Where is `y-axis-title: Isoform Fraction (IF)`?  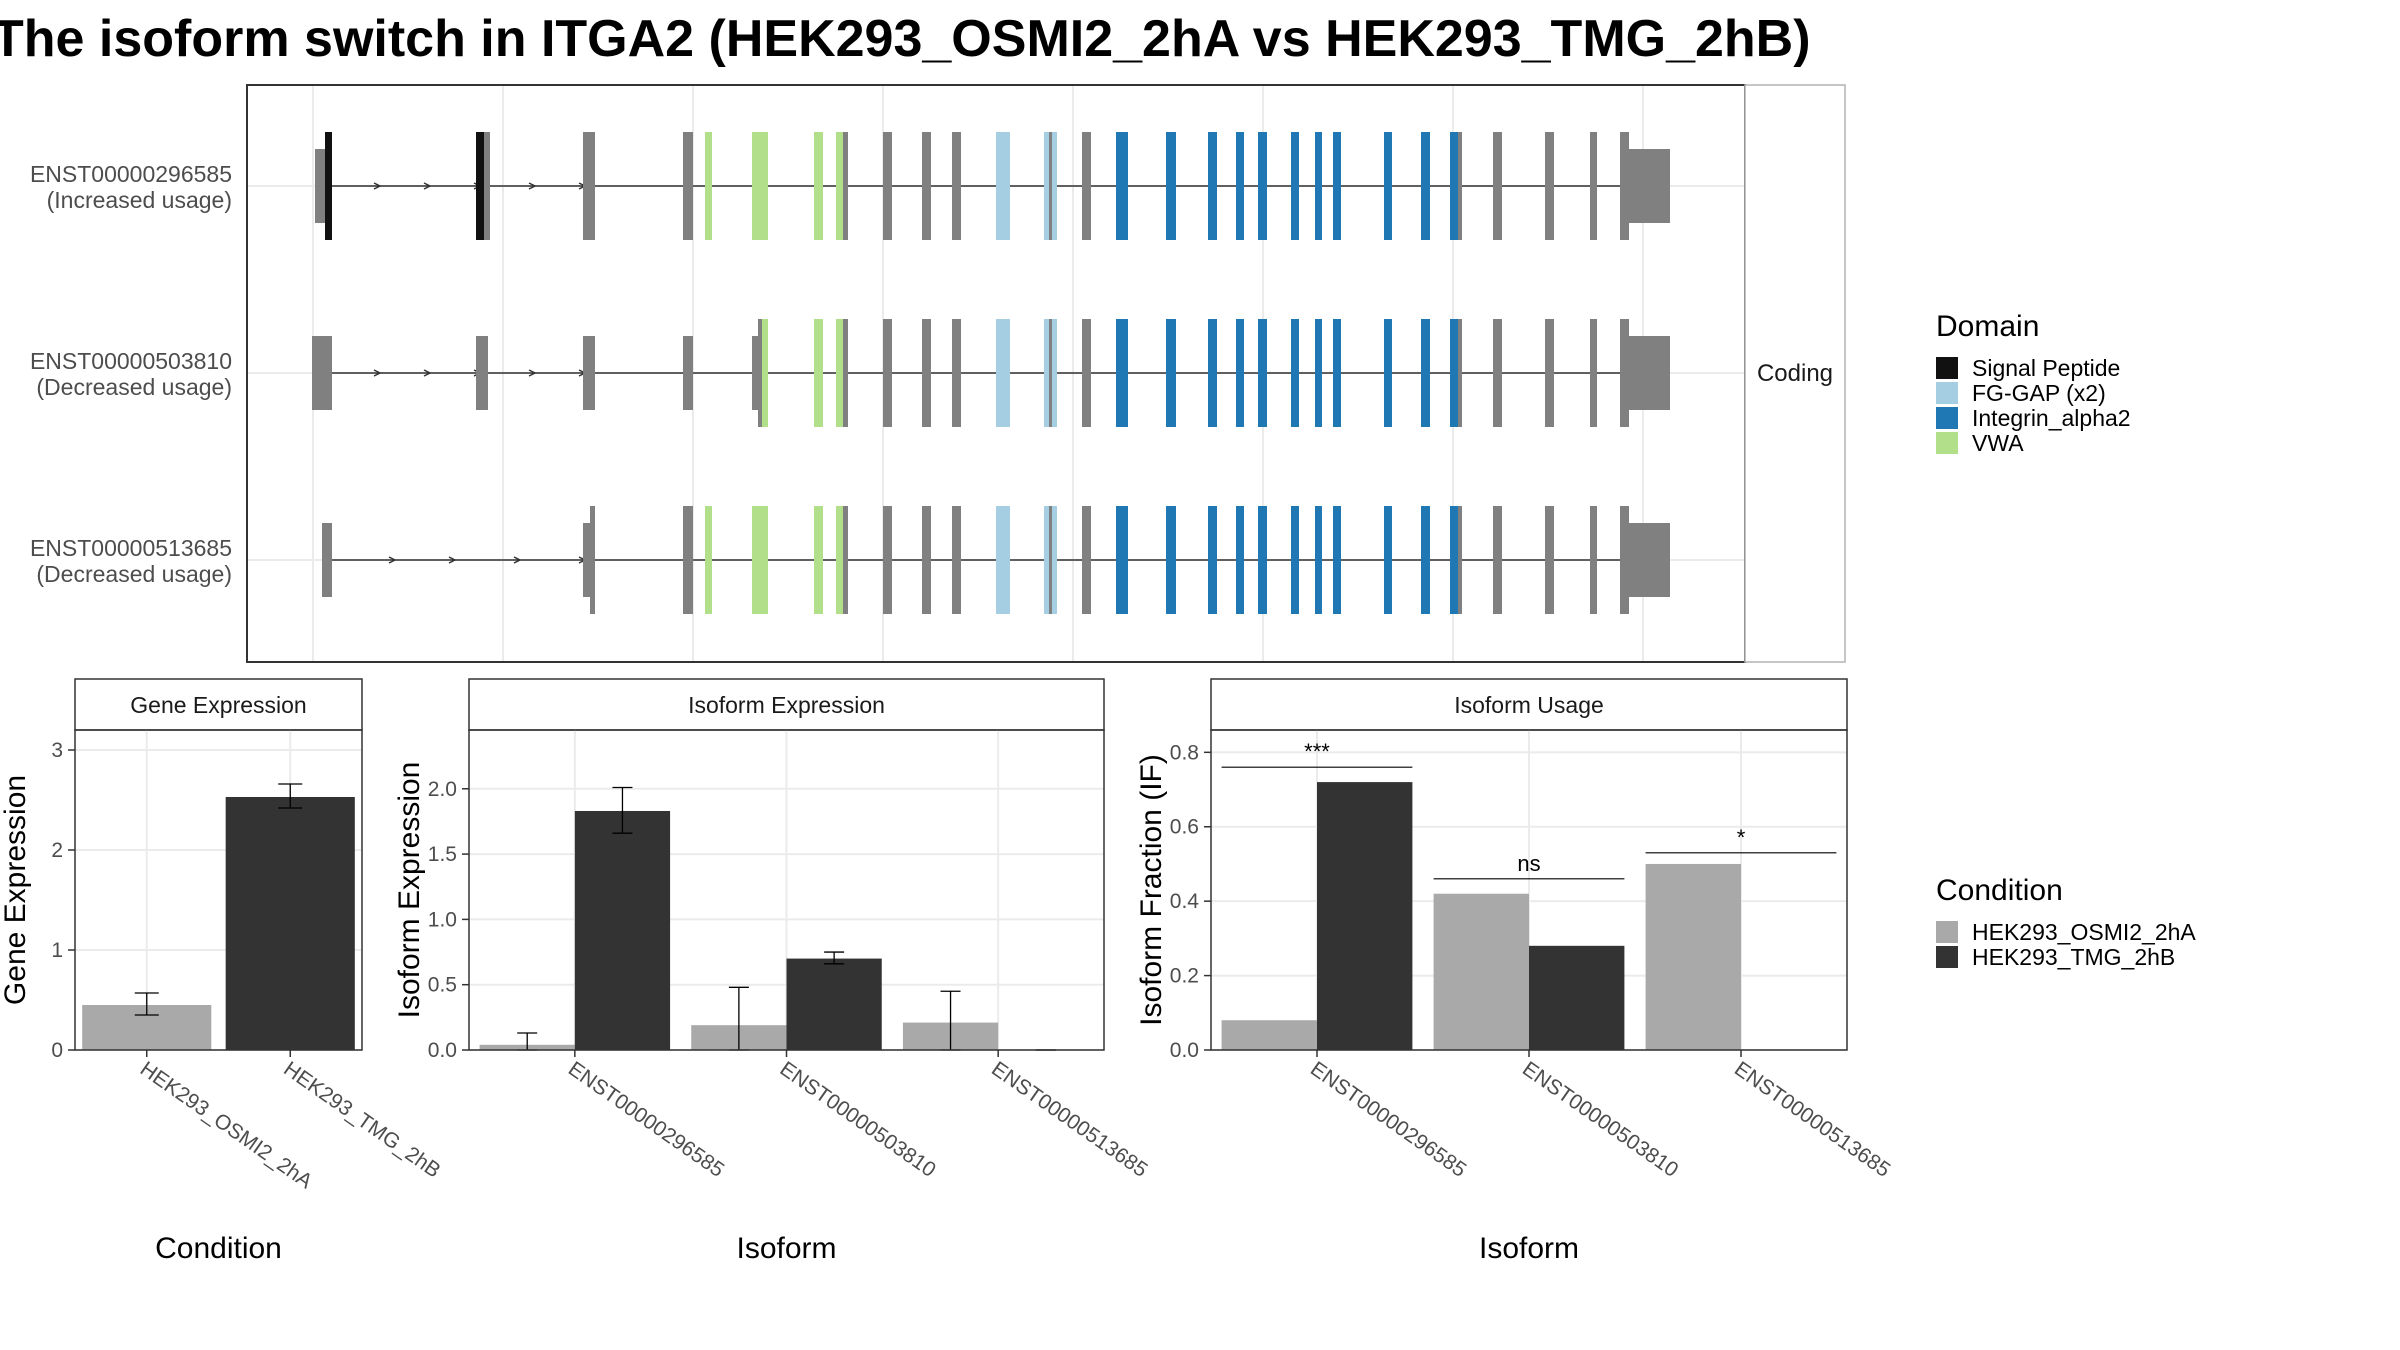 y-axis-title: Isoform Fraction (IF) is located at coordinates (1151, 890).